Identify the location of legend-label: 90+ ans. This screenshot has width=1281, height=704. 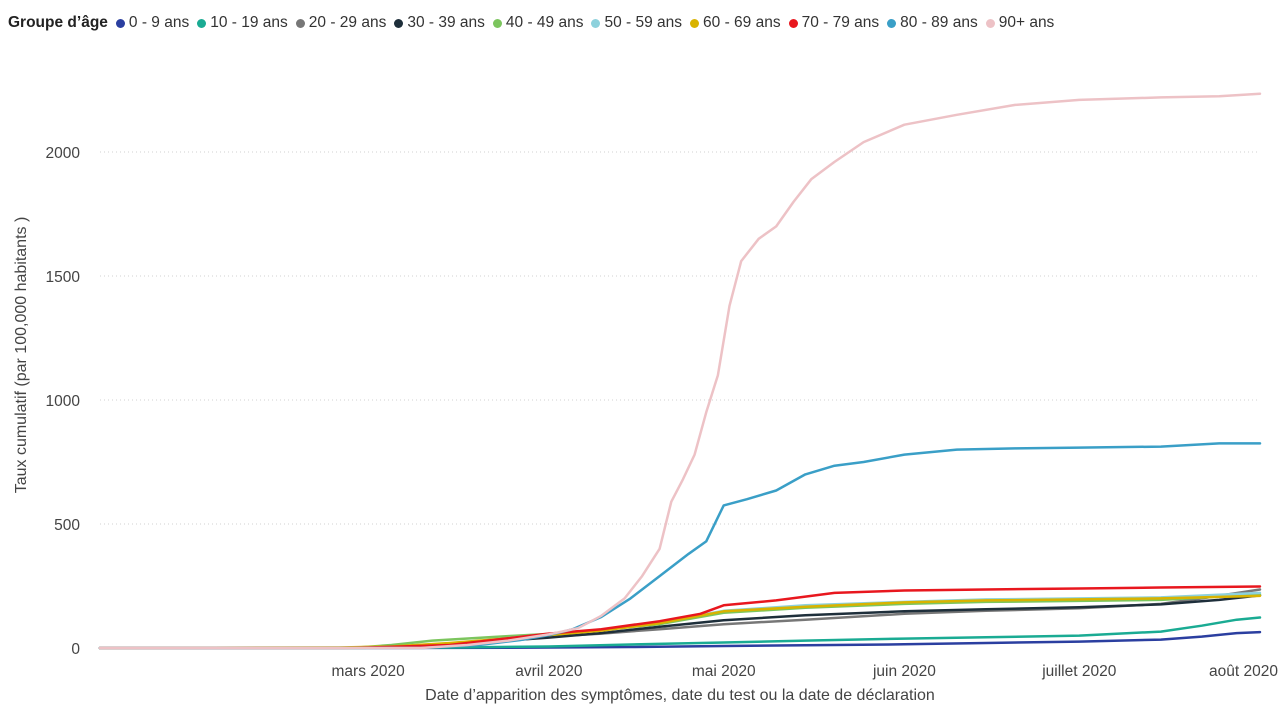
(1026, 22).